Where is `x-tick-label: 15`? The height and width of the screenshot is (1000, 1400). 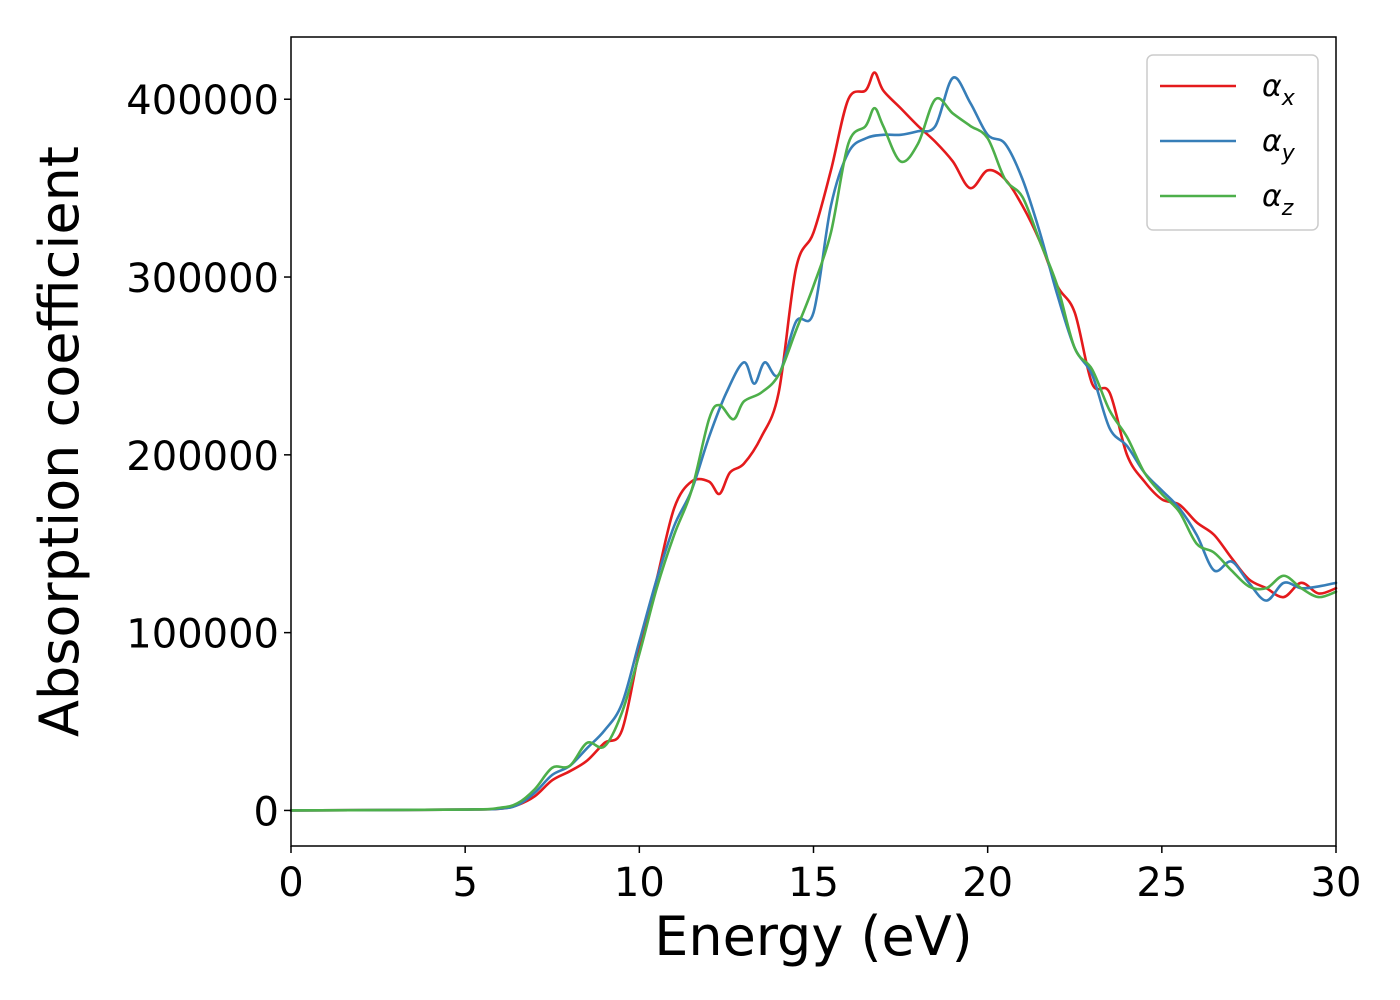
x-tick-label: 15 is located at coordinates (813, 883).